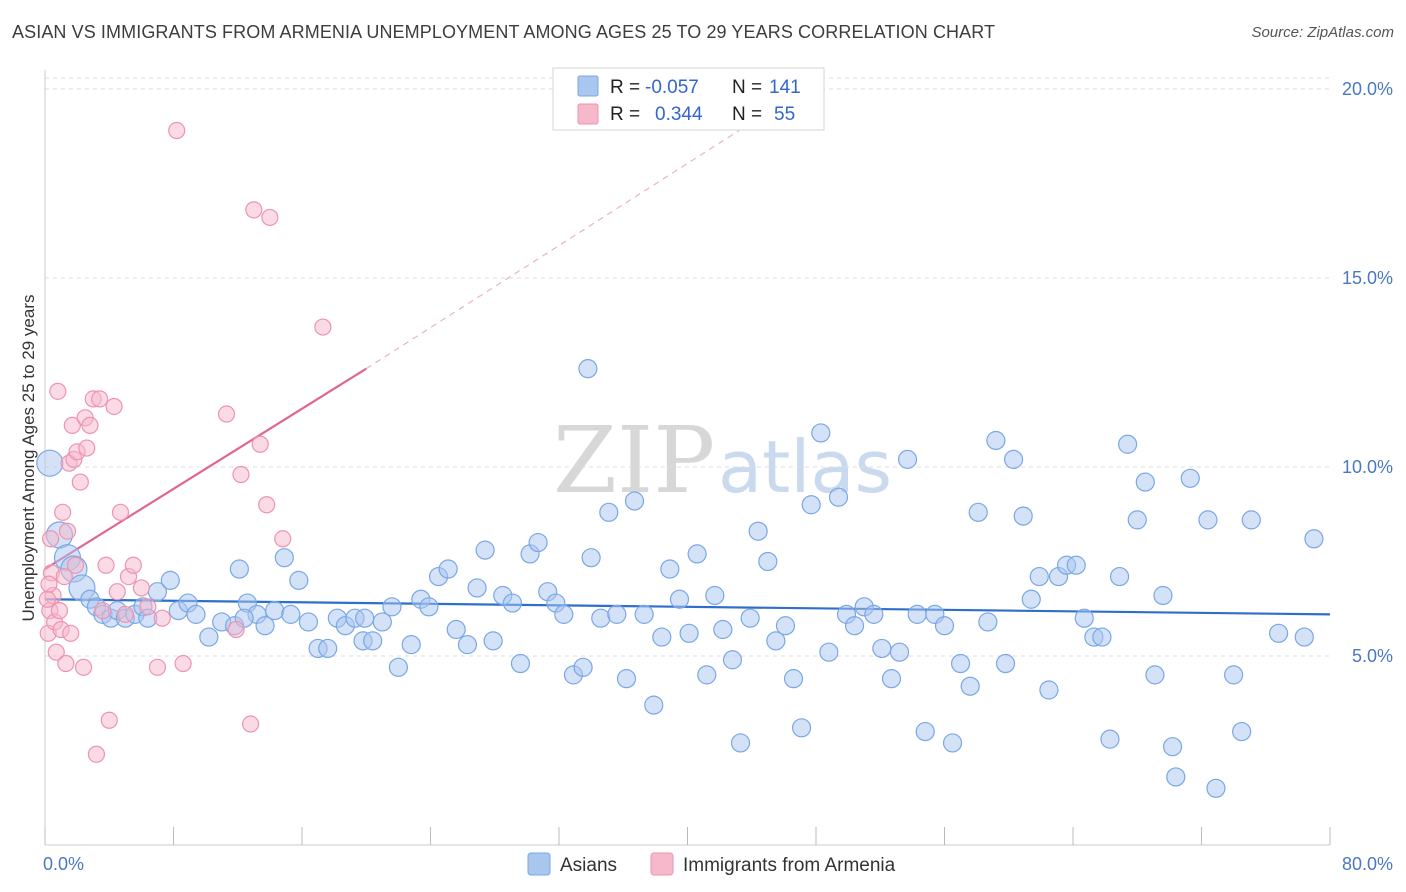 The height and width of the screenshot is (892, 1406). Describe the element at coordinates (205, 468) in the screenshot. I see `trend-line-armenia` at that location.